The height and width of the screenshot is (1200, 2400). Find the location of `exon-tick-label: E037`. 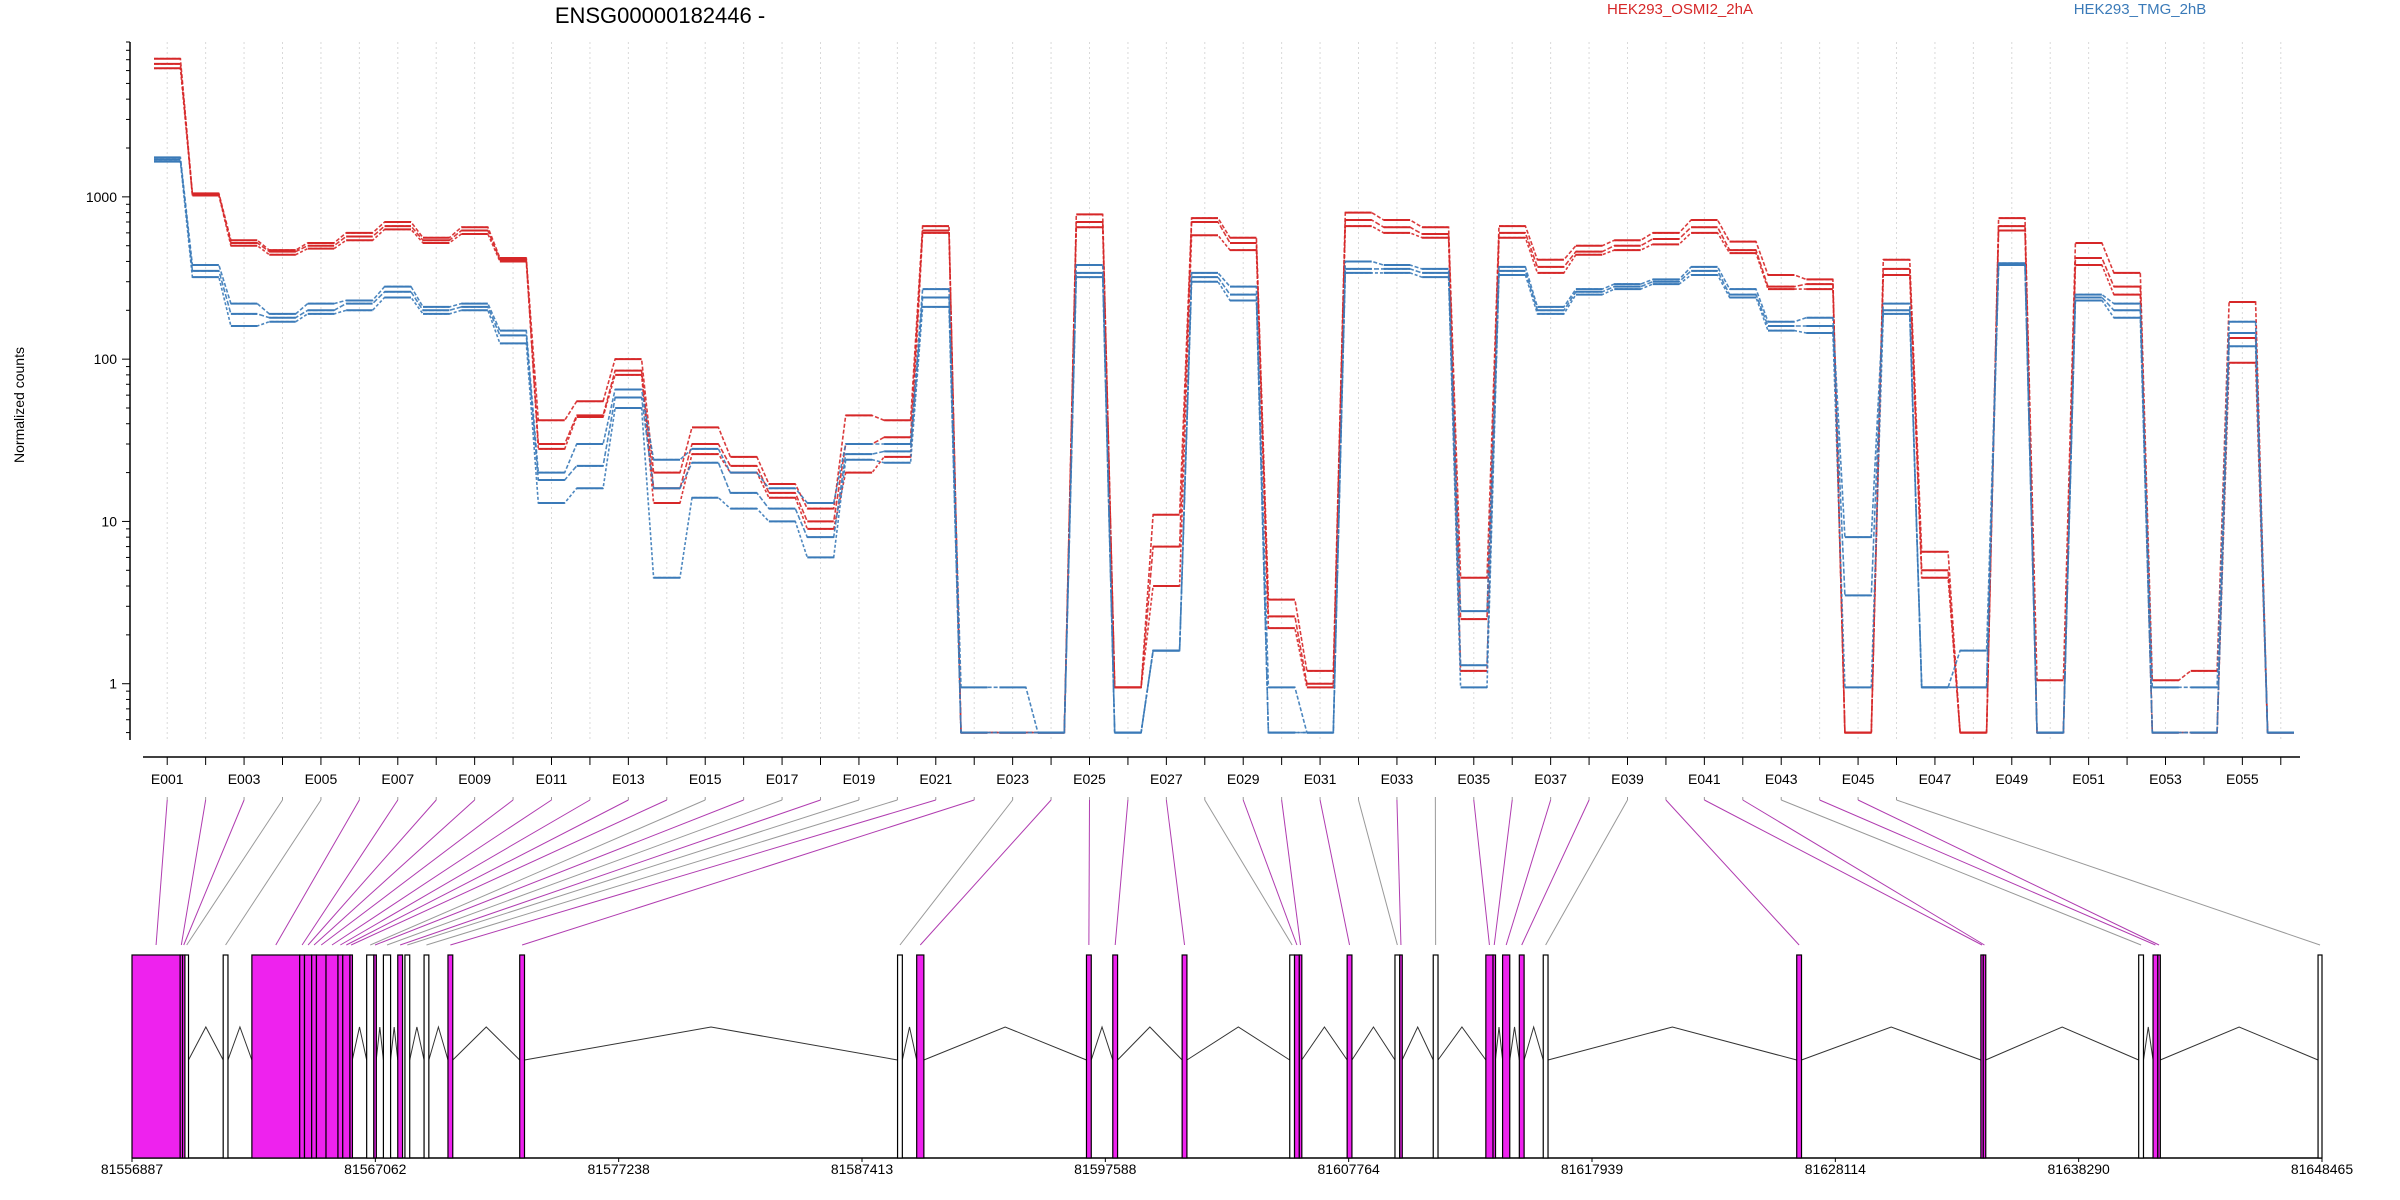

exon-tick-label: E037 is located at coordinates (1550, 779).